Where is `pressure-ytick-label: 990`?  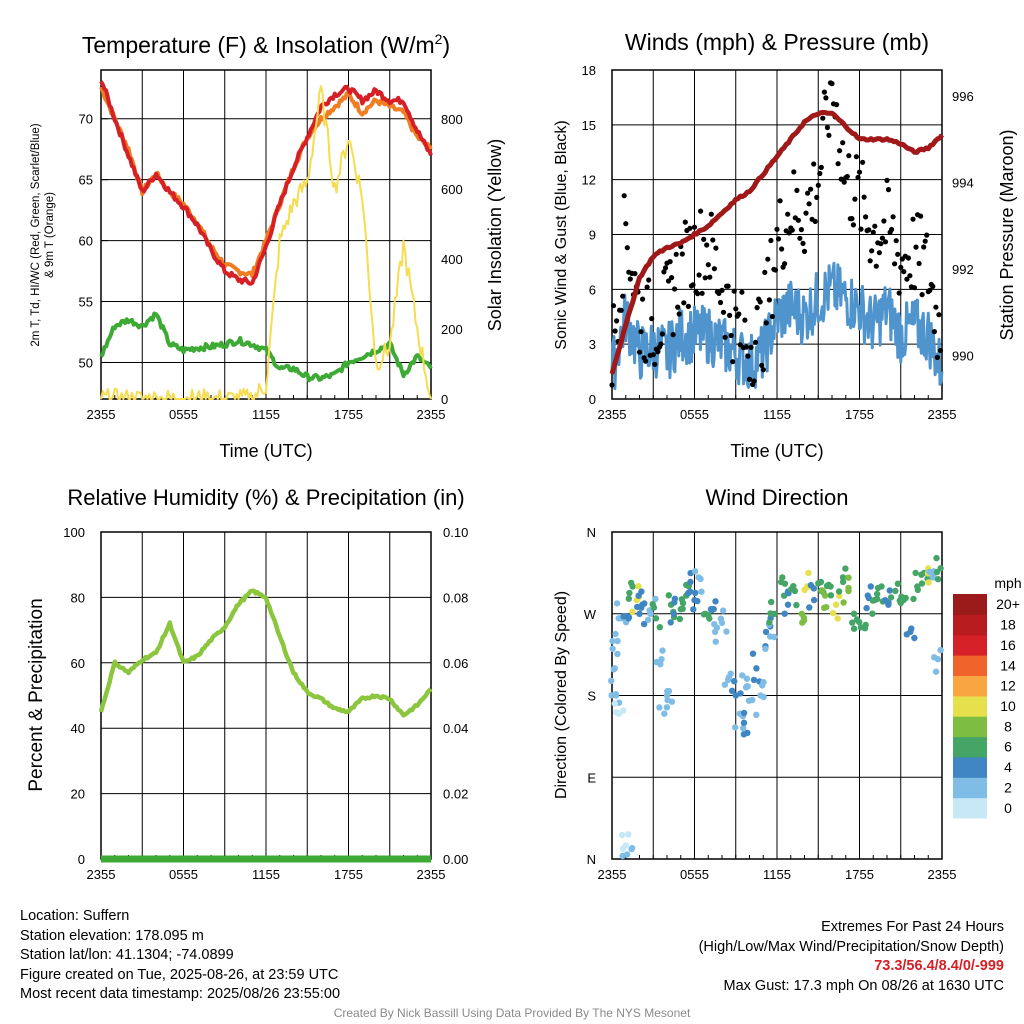 pressure-ytick-label: 990 is located at coordinates (963, 356).